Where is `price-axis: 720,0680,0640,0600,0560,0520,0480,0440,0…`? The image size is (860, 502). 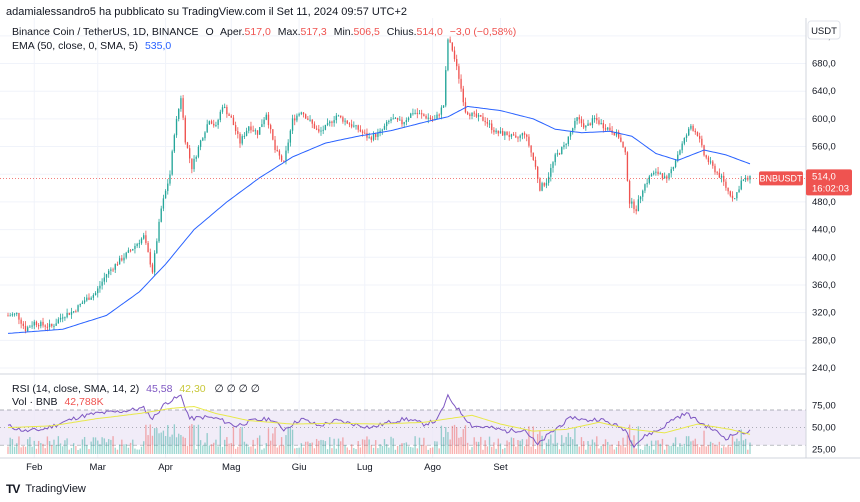
price-axis: 720,0680,0640,0600,0560,0520,0480,0440,0… is located at coordinates (824, 202).